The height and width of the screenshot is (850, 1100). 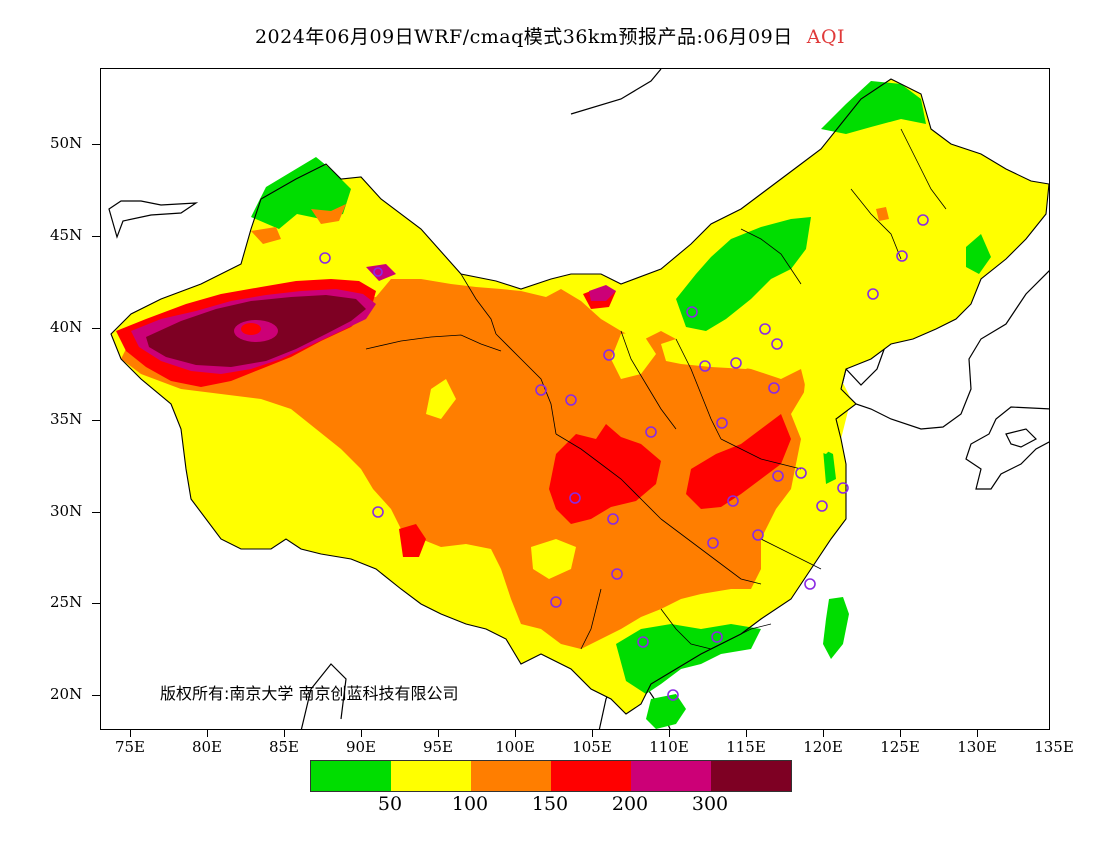 I want to click on lake-balkhash, so click(x=153, y=219).